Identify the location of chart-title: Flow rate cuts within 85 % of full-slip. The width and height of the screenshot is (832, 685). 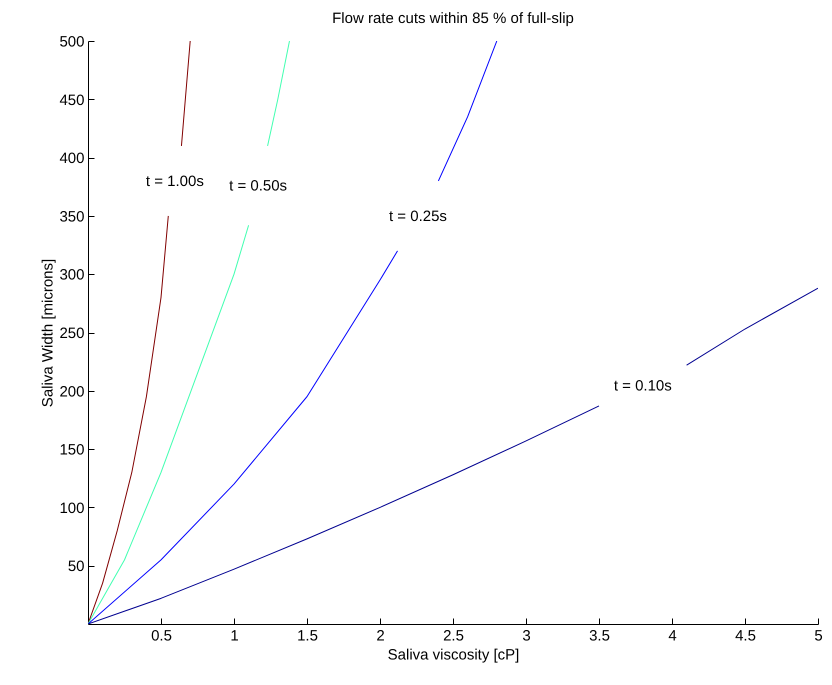
(453, 18).